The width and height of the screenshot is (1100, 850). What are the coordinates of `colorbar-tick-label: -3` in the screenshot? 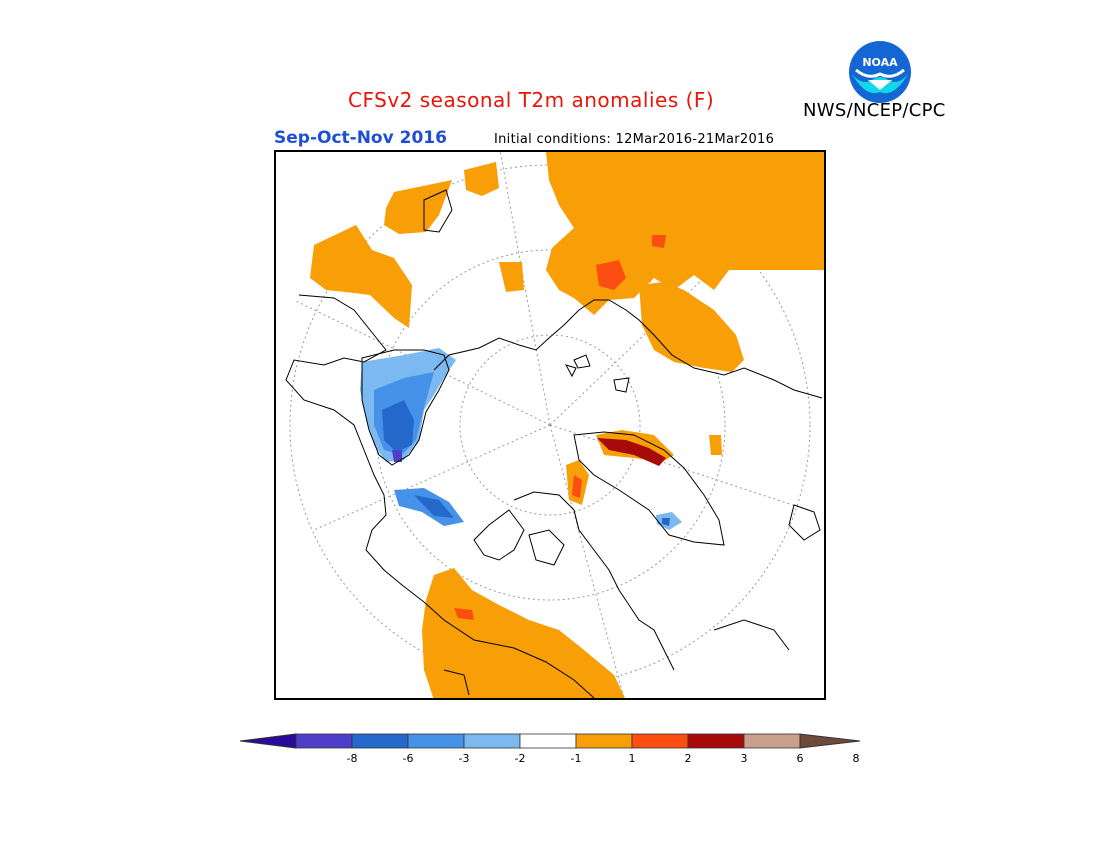 It's located at (464, 758).